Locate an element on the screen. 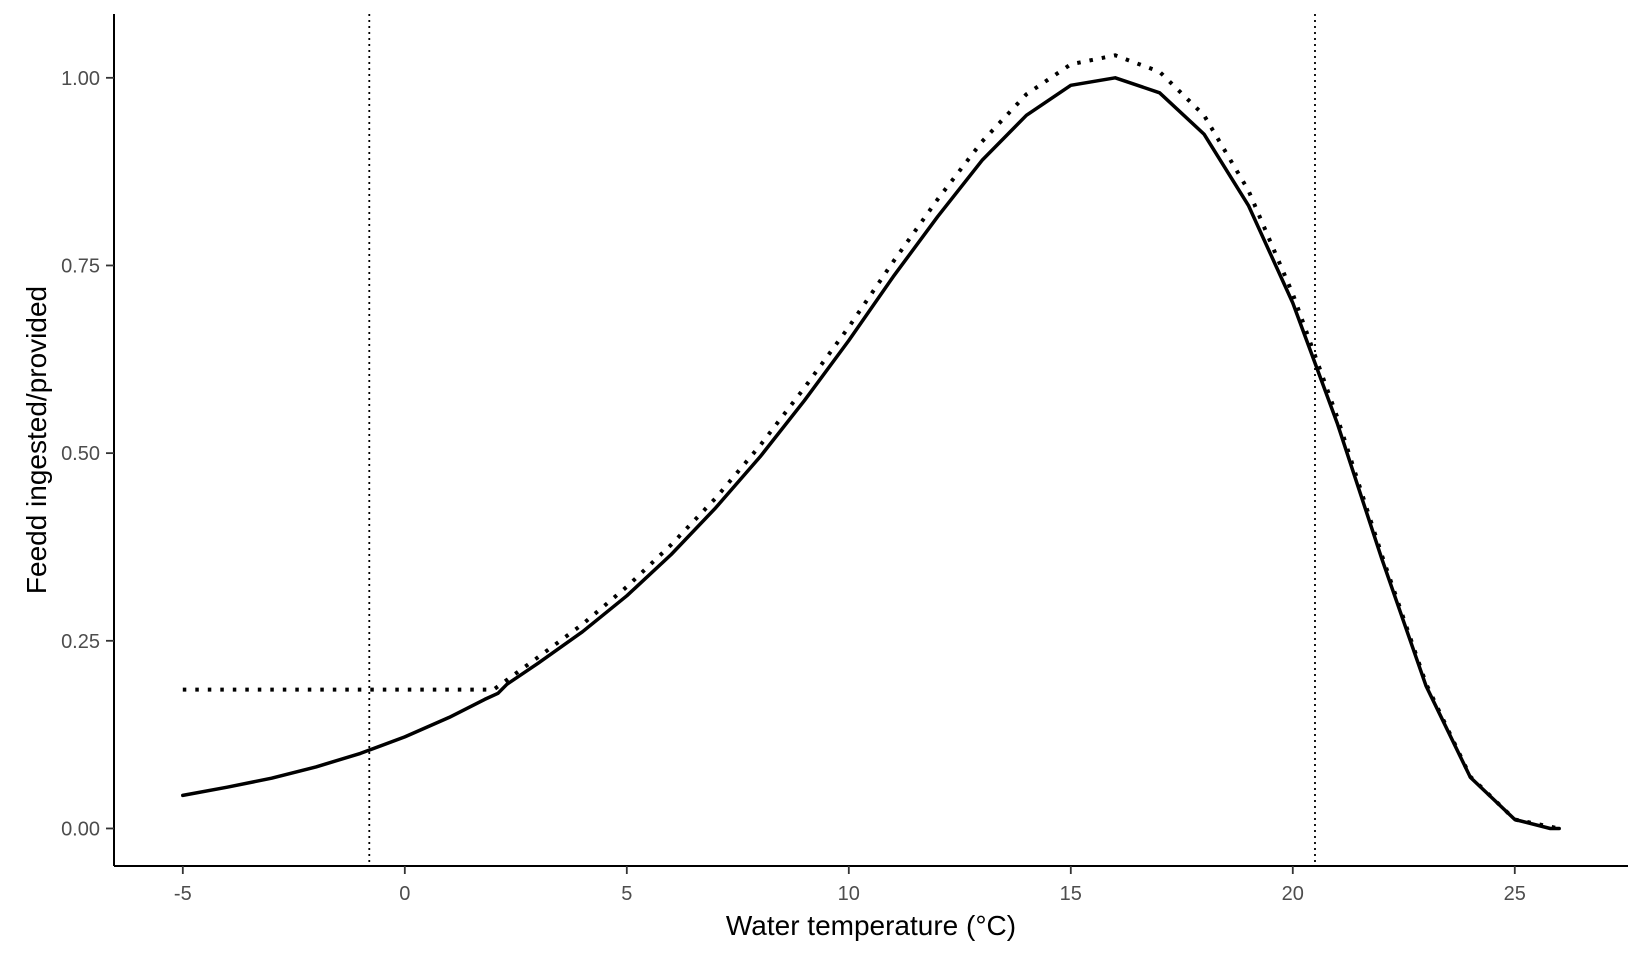 Image resolution: width=1632 pixels, height=960 pixels. y-tick-label: 0.50 is located at coordinates (80, 454).